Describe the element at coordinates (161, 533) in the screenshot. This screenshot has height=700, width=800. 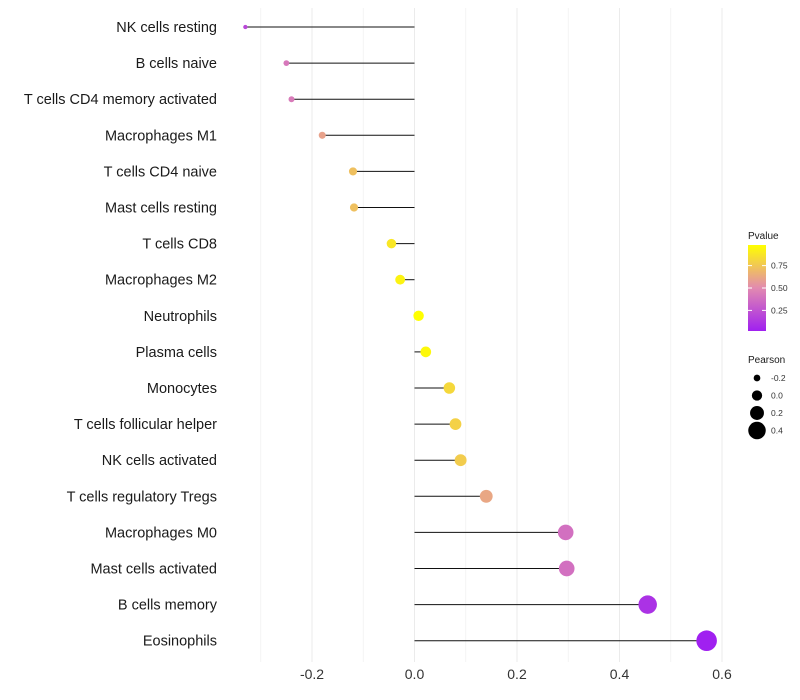
I see `category-label: Macrophages M0` at that location.